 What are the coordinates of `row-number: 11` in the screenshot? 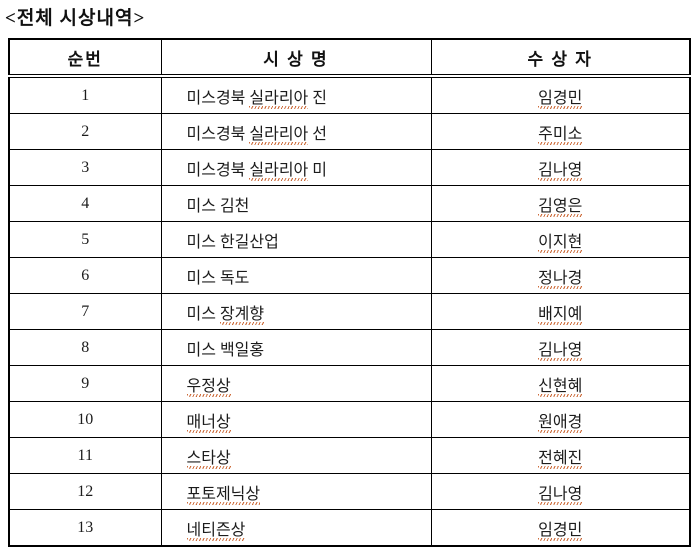 It's located at (85, 455).